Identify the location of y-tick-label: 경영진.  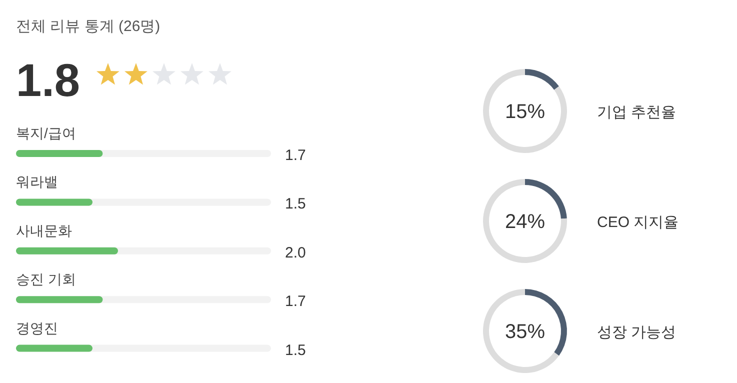
(37, 328).